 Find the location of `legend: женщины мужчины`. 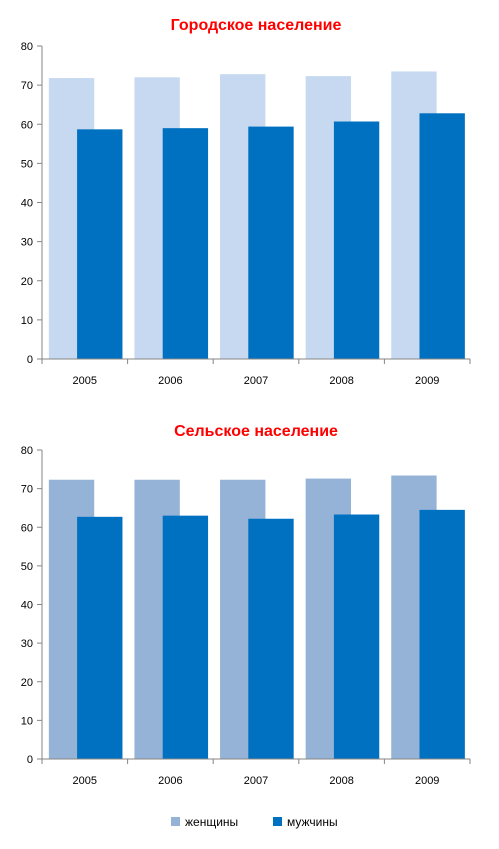

legend: женщины мужчины is located at coordinates (254, 822).